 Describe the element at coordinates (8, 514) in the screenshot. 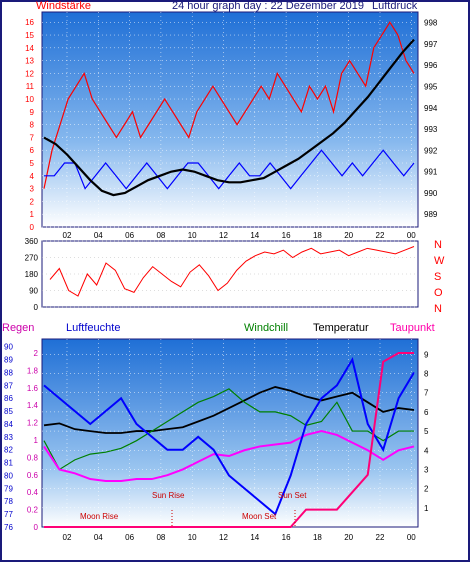

I see `humidity-y-tick-label: 77` at that location.